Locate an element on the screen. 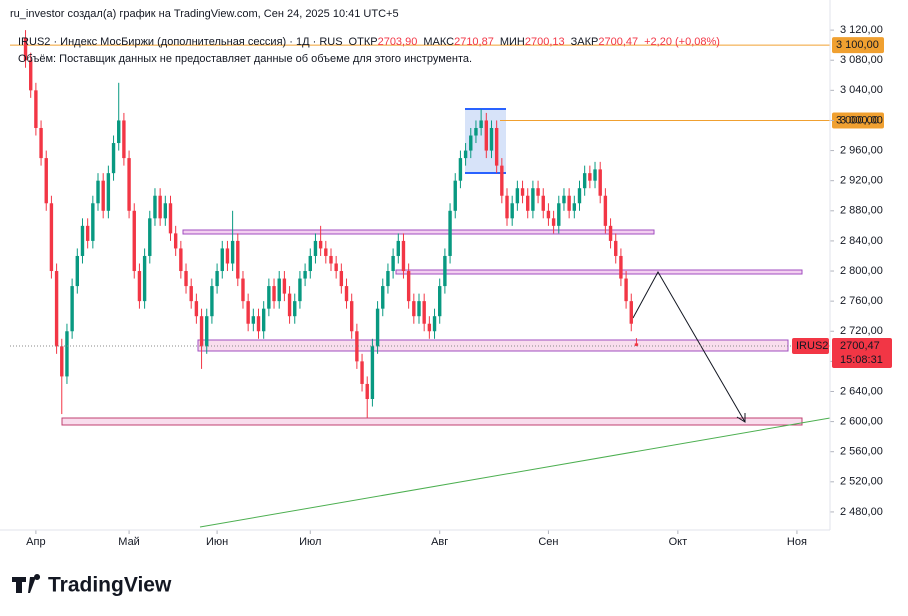 This screenshot has width=908, height=616. ohlc-label: МАКС is located at coordinates (438, 42).